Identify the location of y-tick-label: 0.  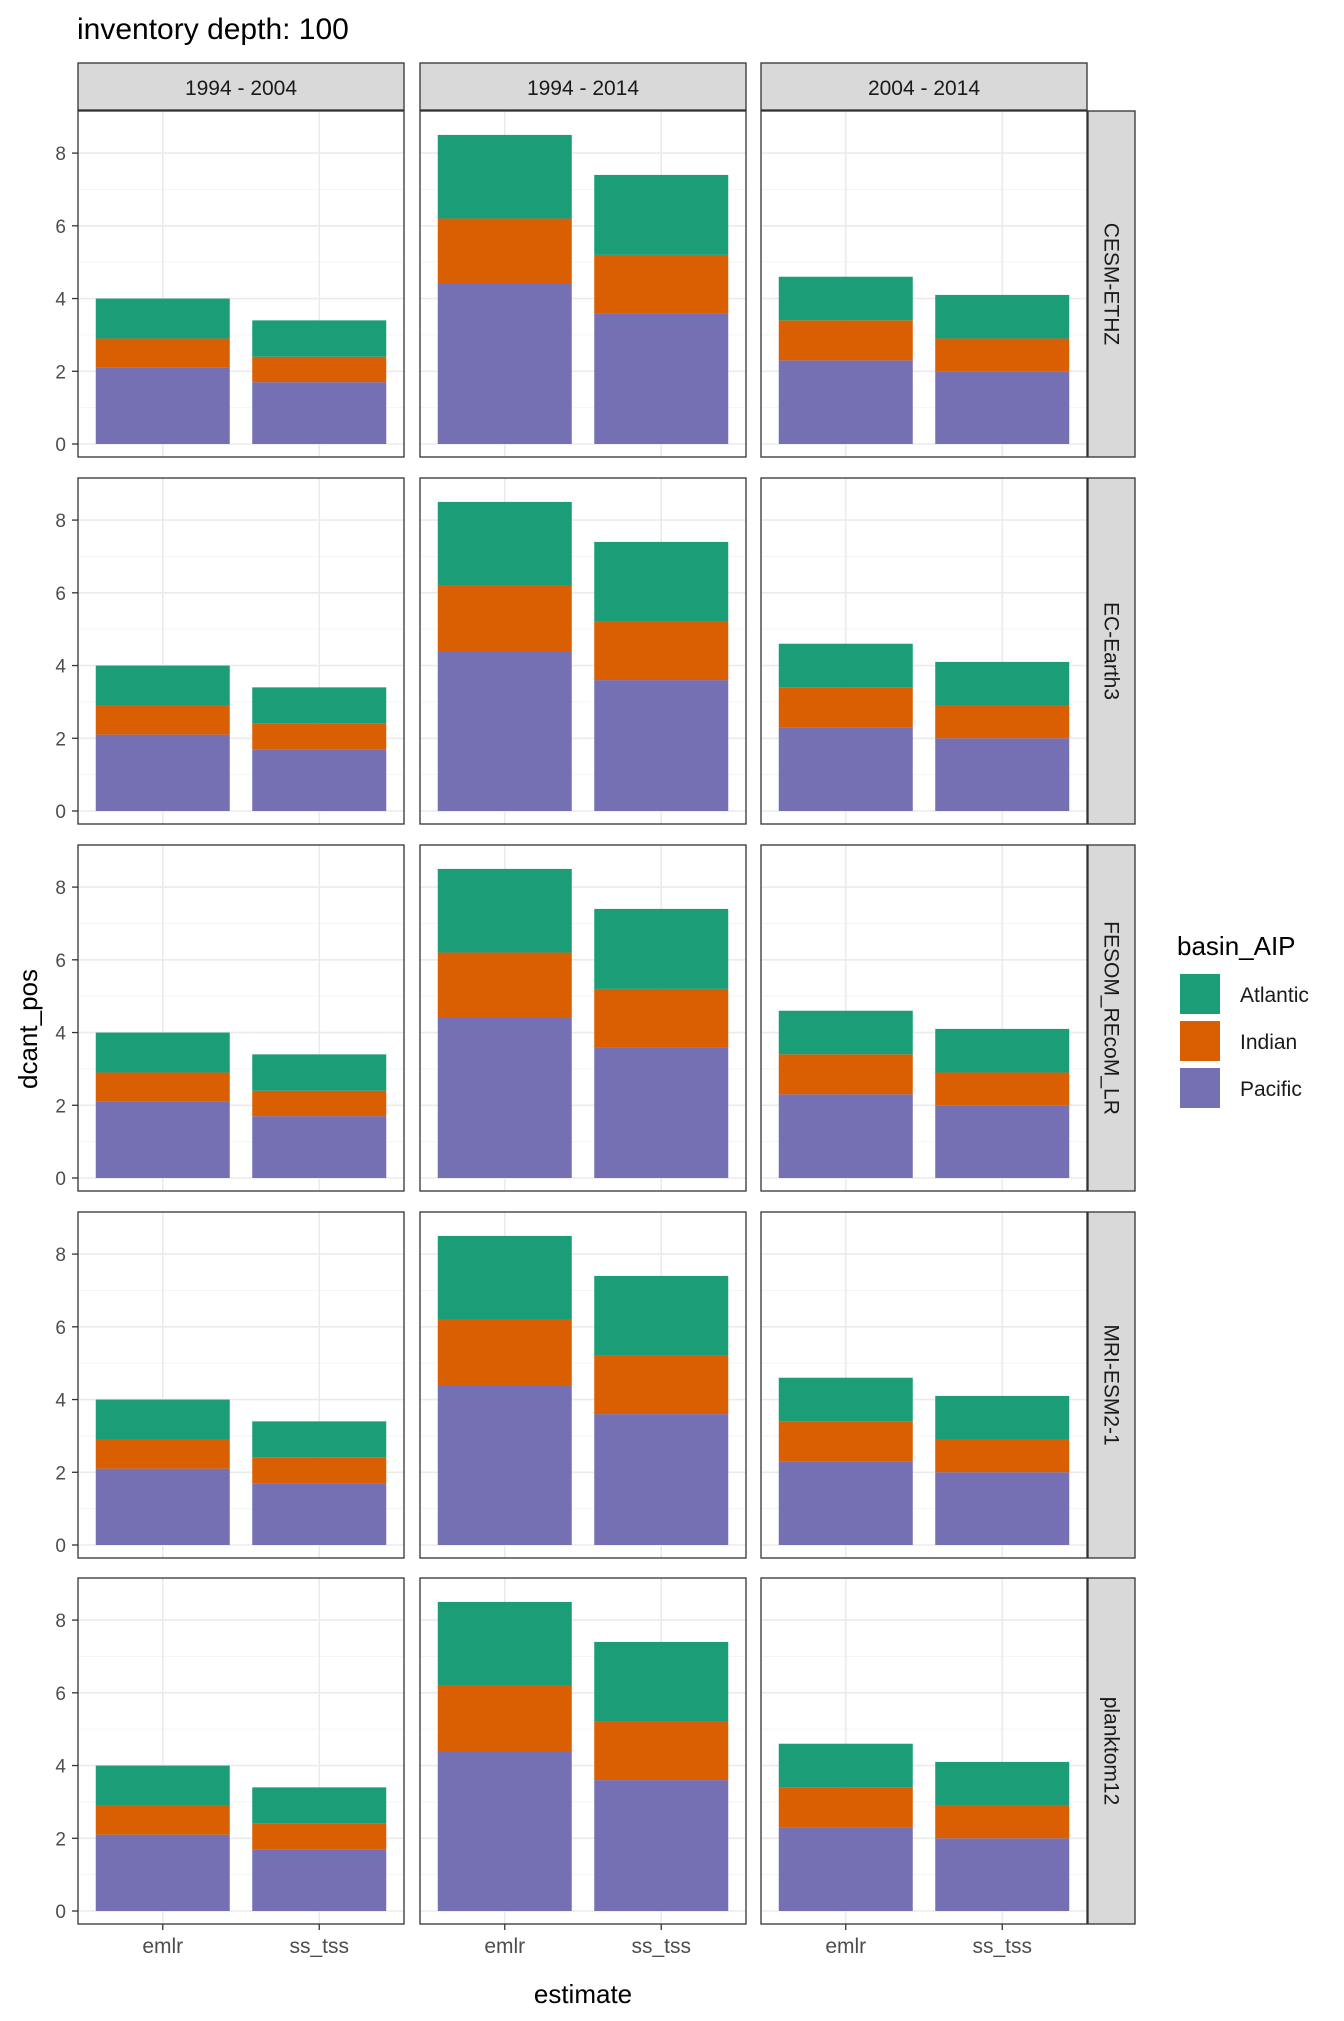
(60, 1912).